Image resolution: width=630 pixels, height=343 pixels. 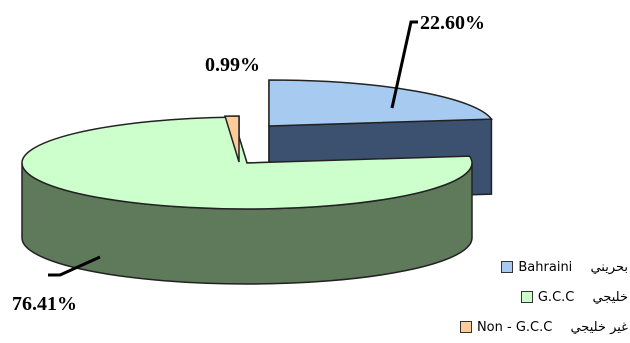 I want to click on legend-label-bahraini-ar: بحريني, so click(x=609, y=267).